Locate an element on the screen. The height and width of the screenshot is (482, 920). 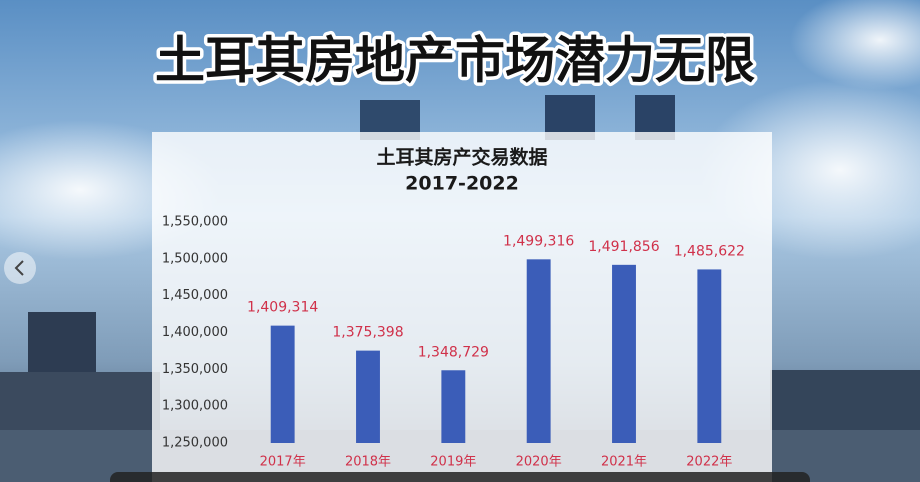
value-label: 1,409,314 is located at coordinates (282, 308).